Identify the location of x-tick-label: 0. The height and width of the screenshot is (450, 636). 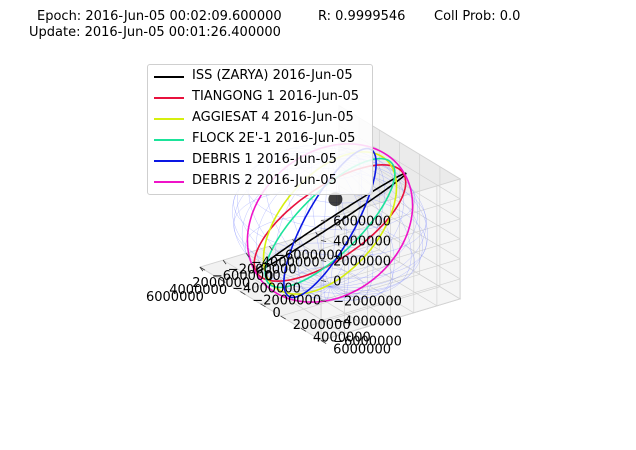
(269, 276).